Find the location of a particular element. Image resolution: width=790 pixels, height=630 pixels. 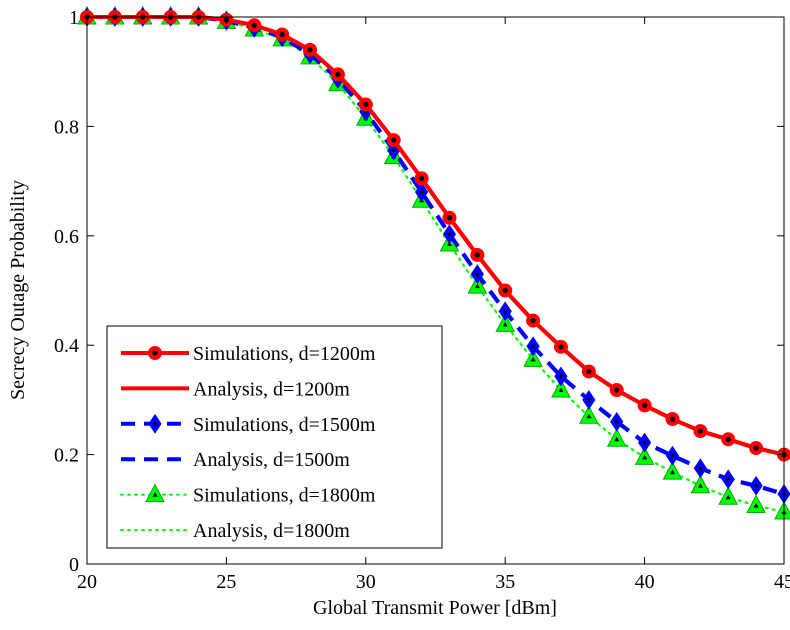

y-tick-label: 0.6 is located at coordinates (66, 237).